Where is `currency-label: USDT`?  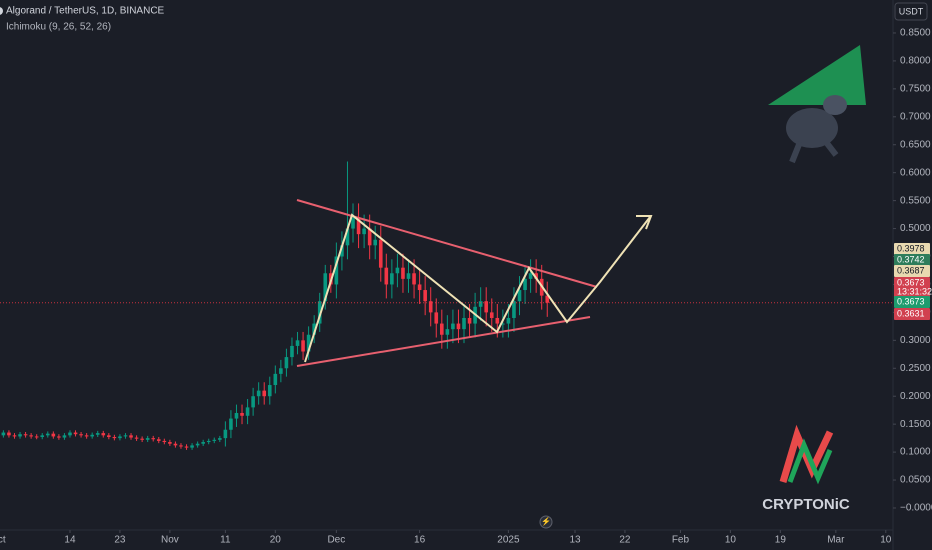 currency-label: USDT is located at coordinates (911, 11).